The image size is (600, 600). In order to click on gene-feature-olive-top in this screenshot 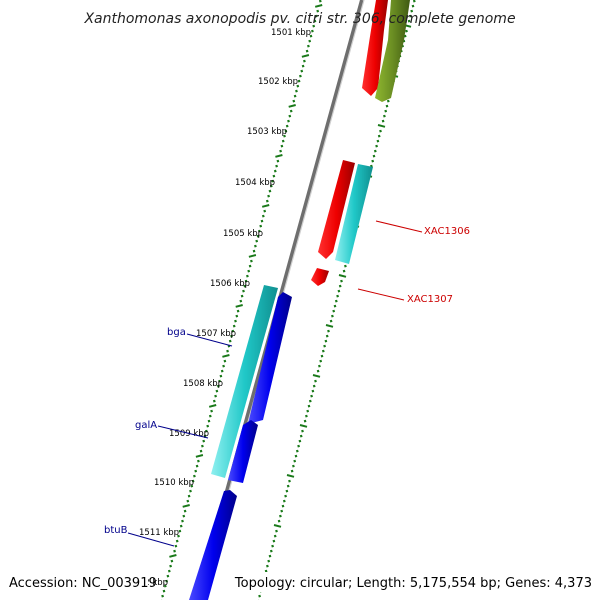, I will do `click(392, 51)`.